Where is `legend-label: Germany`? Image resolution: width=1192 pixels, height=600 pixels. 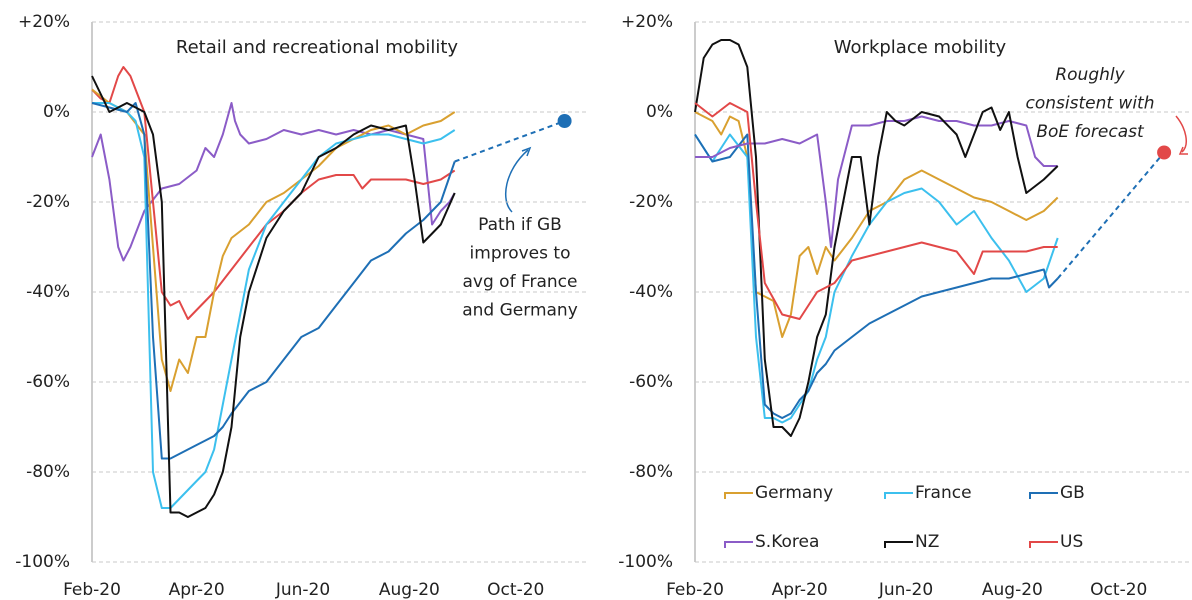
legend-label: Germany is located at coordinates (794, 493).